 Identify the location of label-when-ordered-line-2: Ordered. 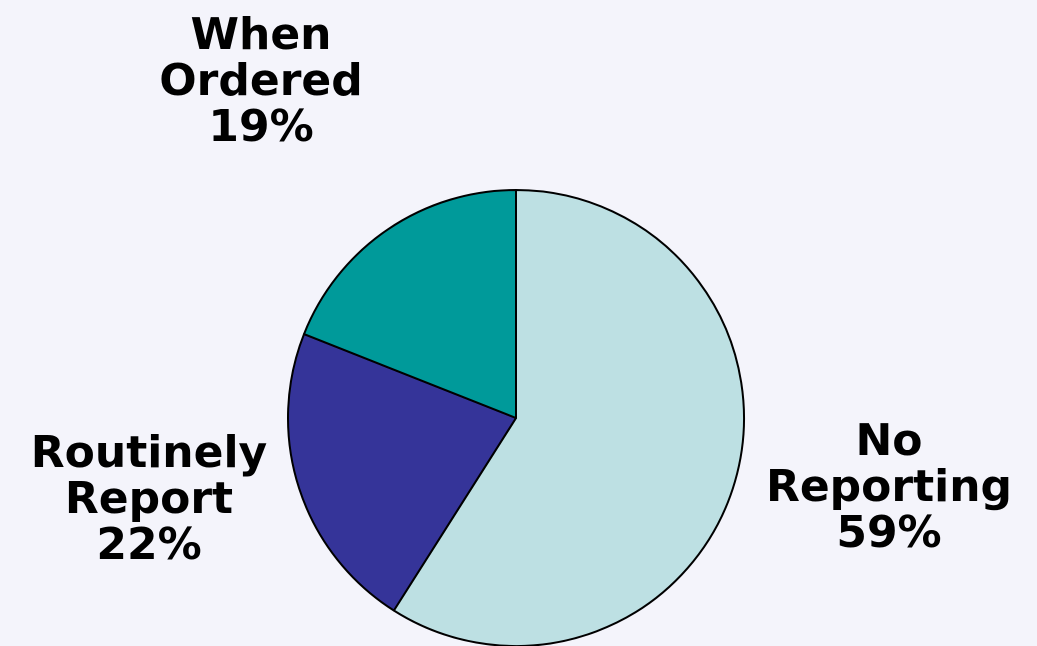
(261, 80).